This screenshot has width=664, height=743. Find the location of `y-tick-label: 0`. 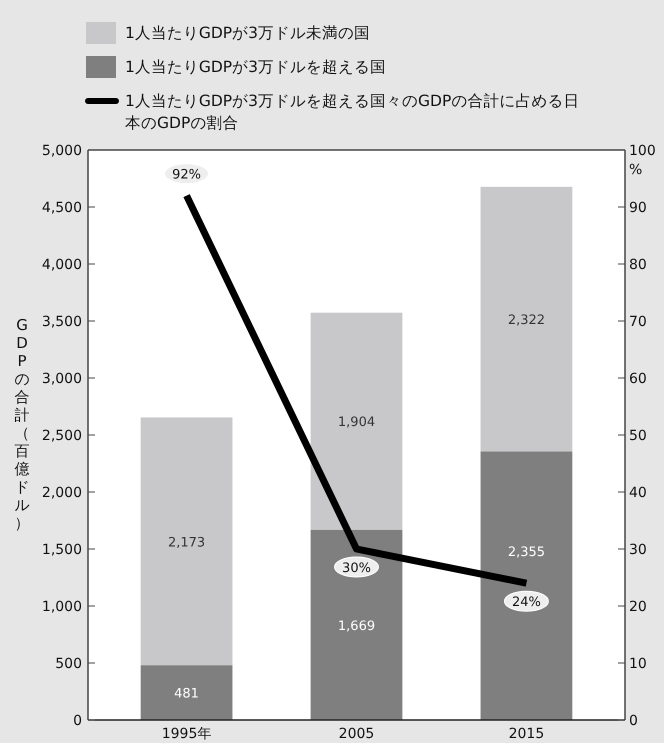

y-tick-label: 0 is located at coordinates (77, 721).